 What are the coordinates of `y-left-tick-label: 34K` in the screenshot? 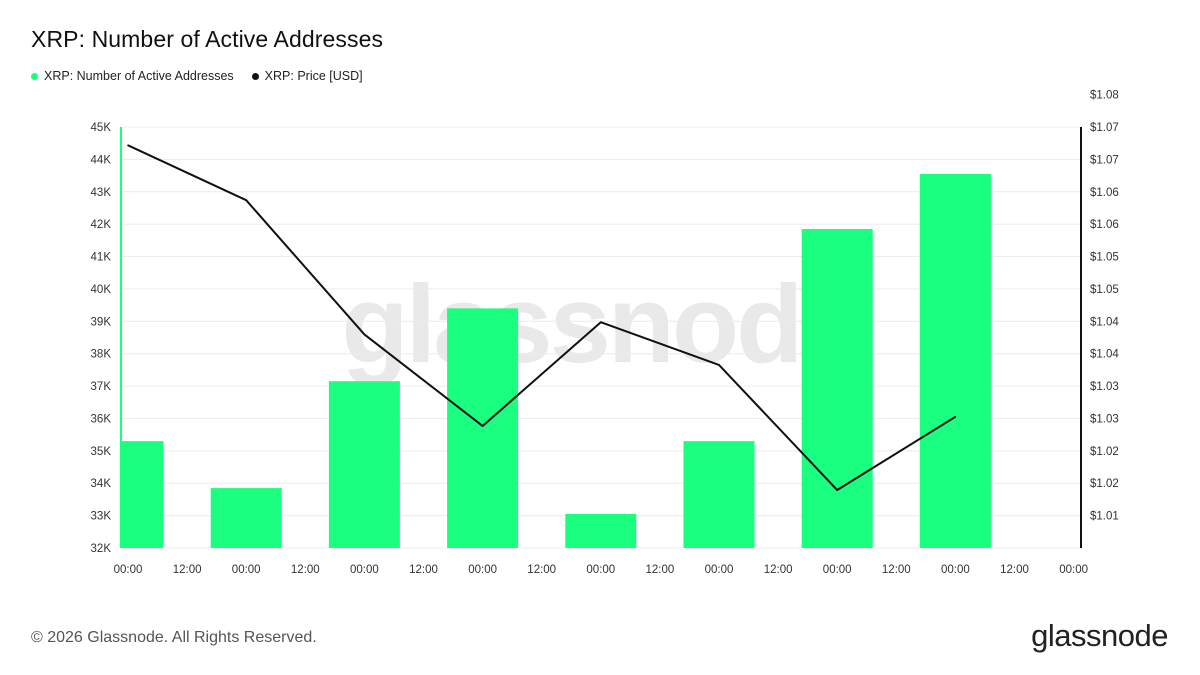 It's located at (101, 484).